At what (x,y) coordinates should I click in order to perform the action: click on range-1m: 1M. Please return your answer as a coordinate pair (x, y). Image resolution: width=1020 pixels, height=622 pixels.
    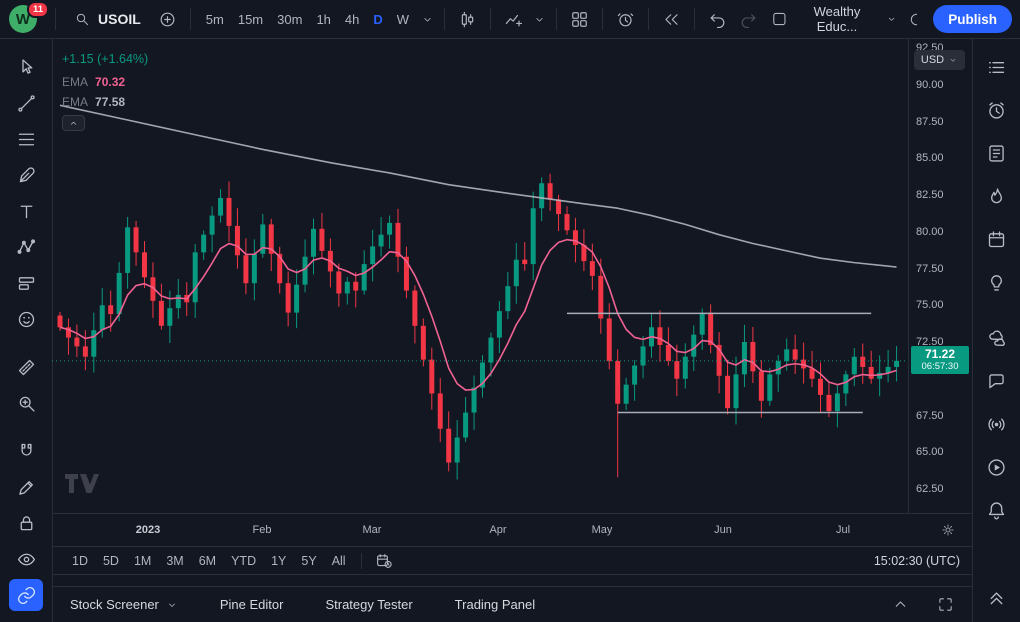
    Looking at the image, I should click on (142, 561).